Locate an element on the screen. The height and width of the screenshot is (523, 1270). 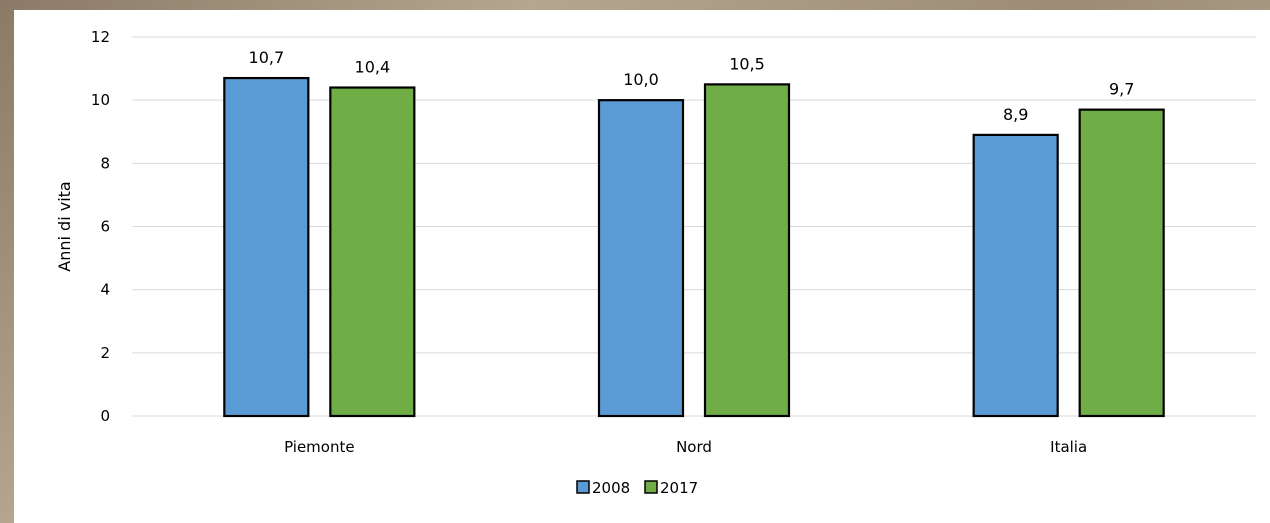
bar-2008-italia is located at coordinates (1015, 275).